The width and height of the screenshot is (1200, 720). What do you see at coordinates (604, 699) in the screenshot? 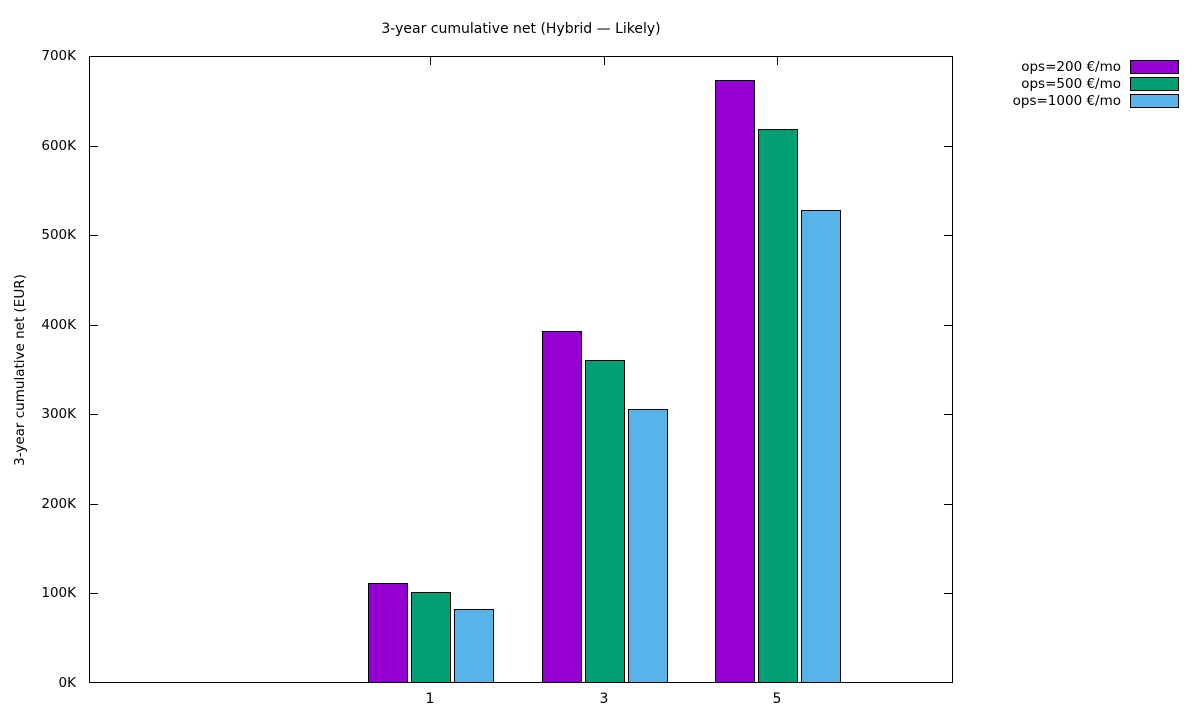
I see `x-tick-label: 3` at bounding box center [604, 699].